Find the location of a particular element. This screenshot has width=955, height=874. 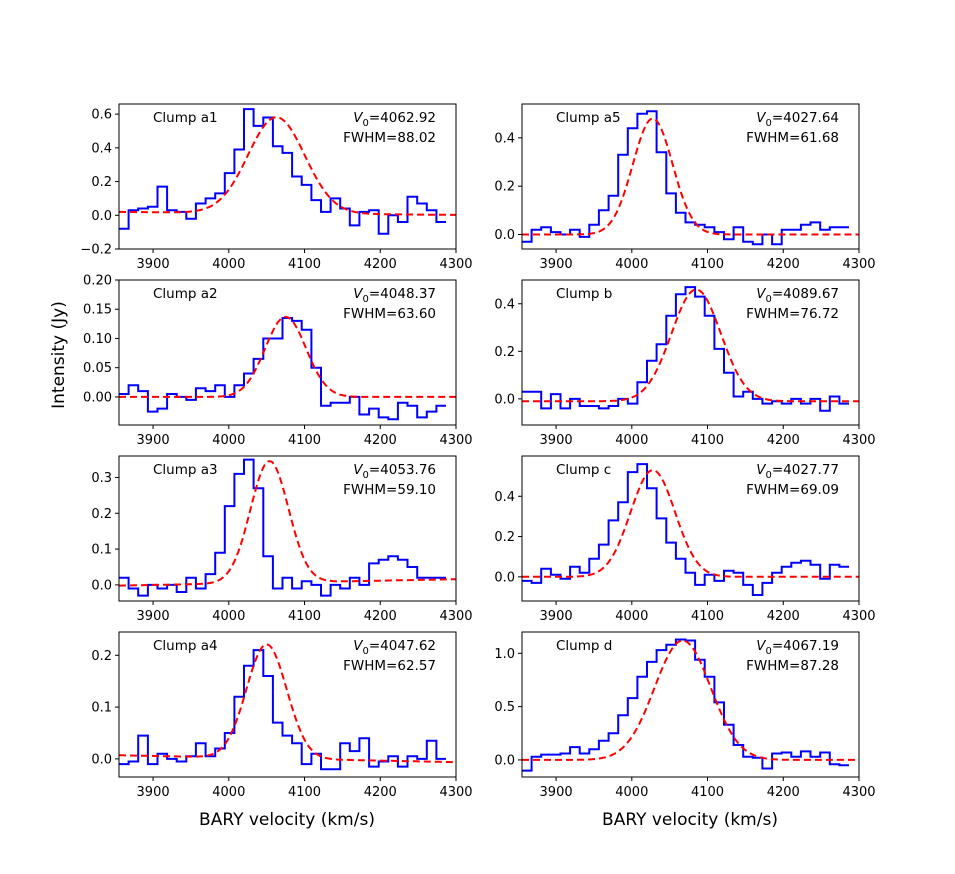

x-tick-label-a1-4100: 4100 is located at coordinates (304, 264).